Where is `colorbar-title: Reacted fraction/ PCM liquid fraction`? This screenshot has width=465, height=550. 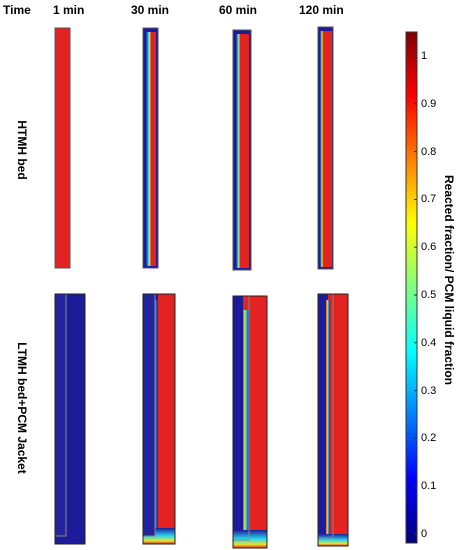
colorbar-title: Reacted fraction/ PCM liquid fraction is located at coordinates (449, 280).